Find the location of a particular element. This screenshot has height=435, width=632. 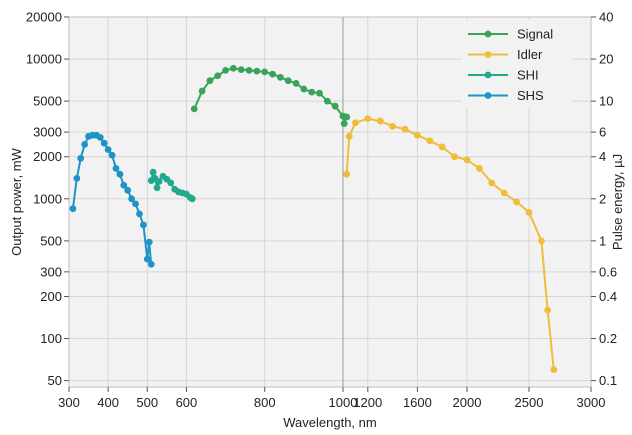

legend-item-shs: SHS is located at coordinates (506, 95).